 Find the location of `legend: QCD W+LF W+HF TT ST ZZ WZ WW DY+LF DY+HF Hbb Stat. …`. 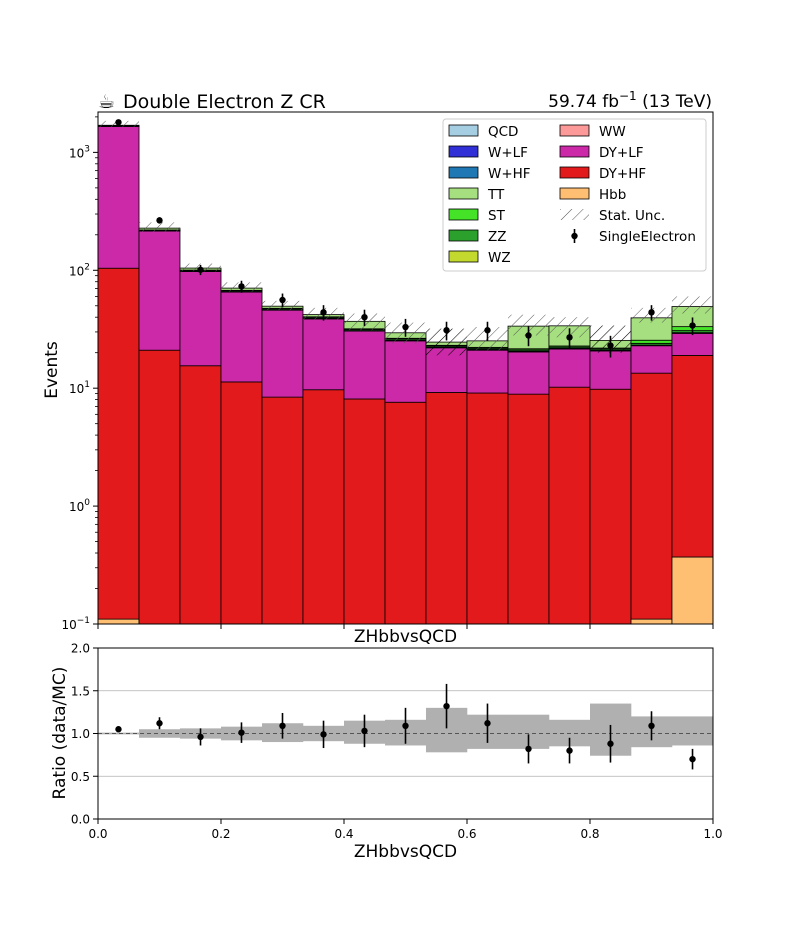

legend: QCD W+LF W+HF TT ST ZZ WZ WW DY+LF DY+HF Hbb Stat. … is located at coordinates (574, 195).